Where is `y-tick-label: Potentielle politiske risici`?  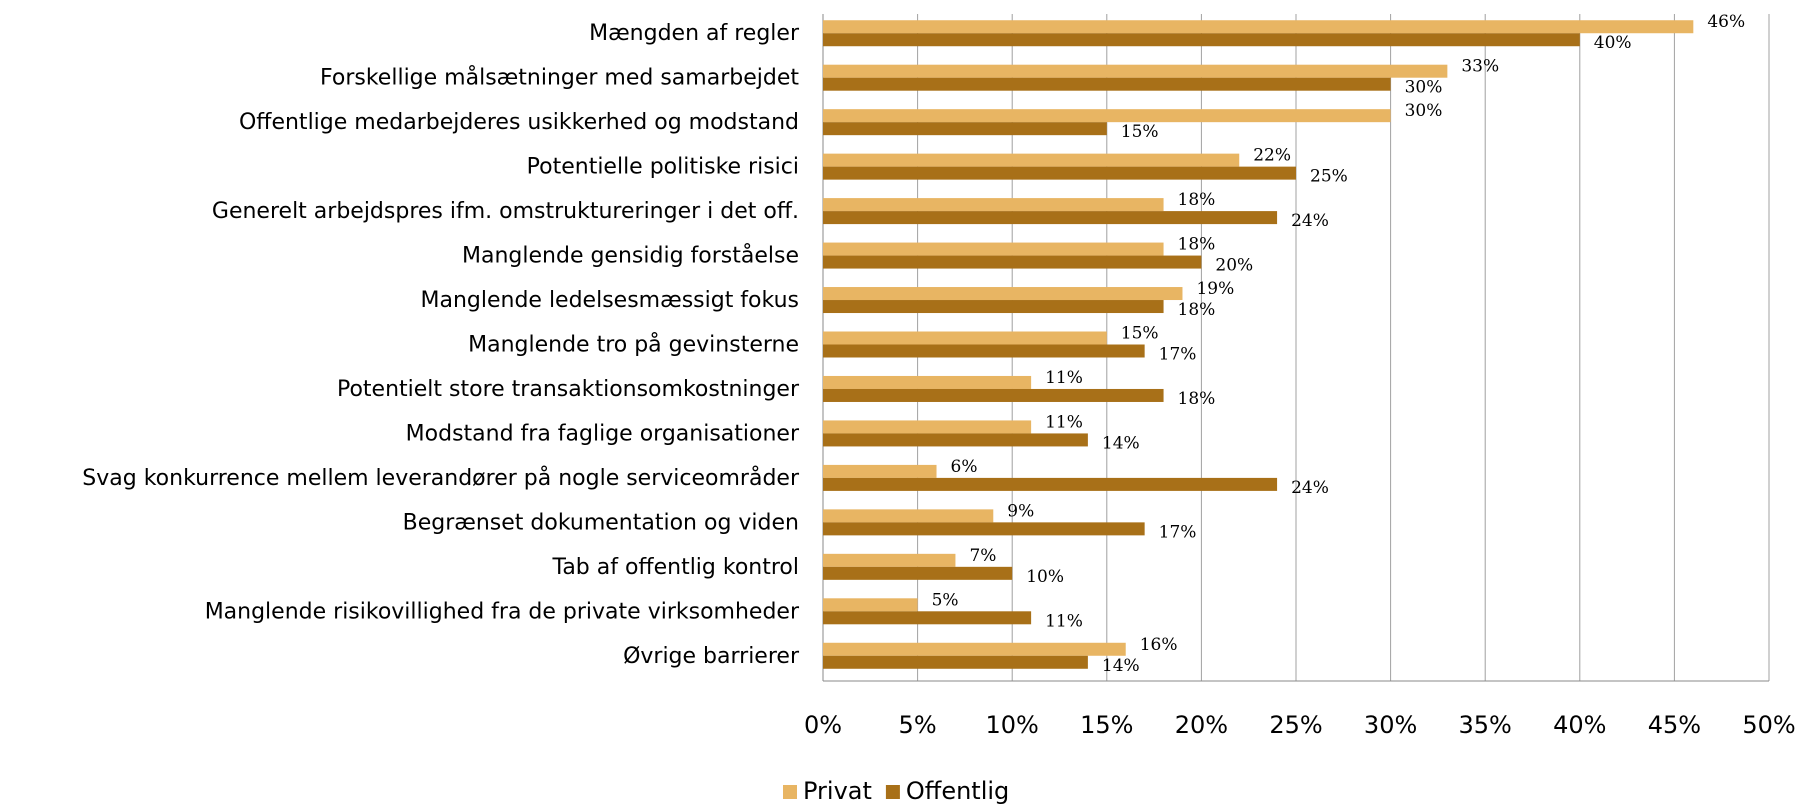
y-tick-label: Potentielle politiske risici is located at coordinates (663, 167).